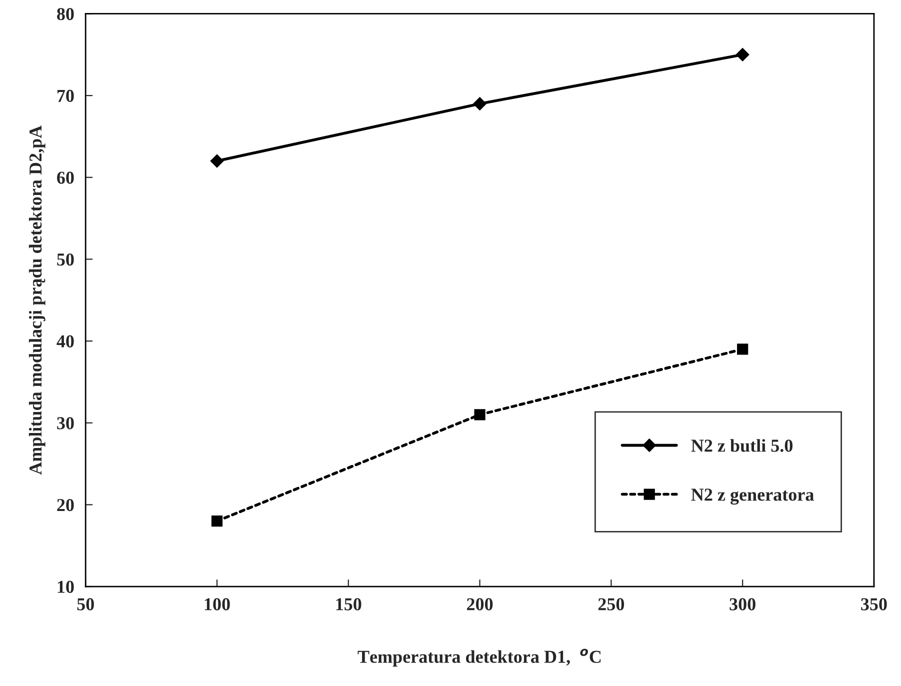 This screenshot has height=686, width=901. Describe the element at coordinates (65, 14) in the screenshot. I see `y-tick-label: 80` at that location.